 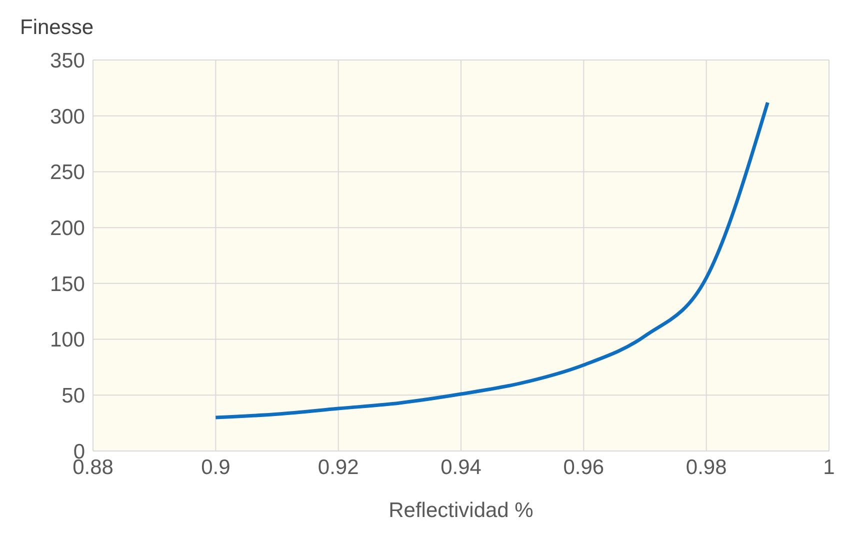 I want to click on y-tick-label: 250, so click(x=67, y=172).